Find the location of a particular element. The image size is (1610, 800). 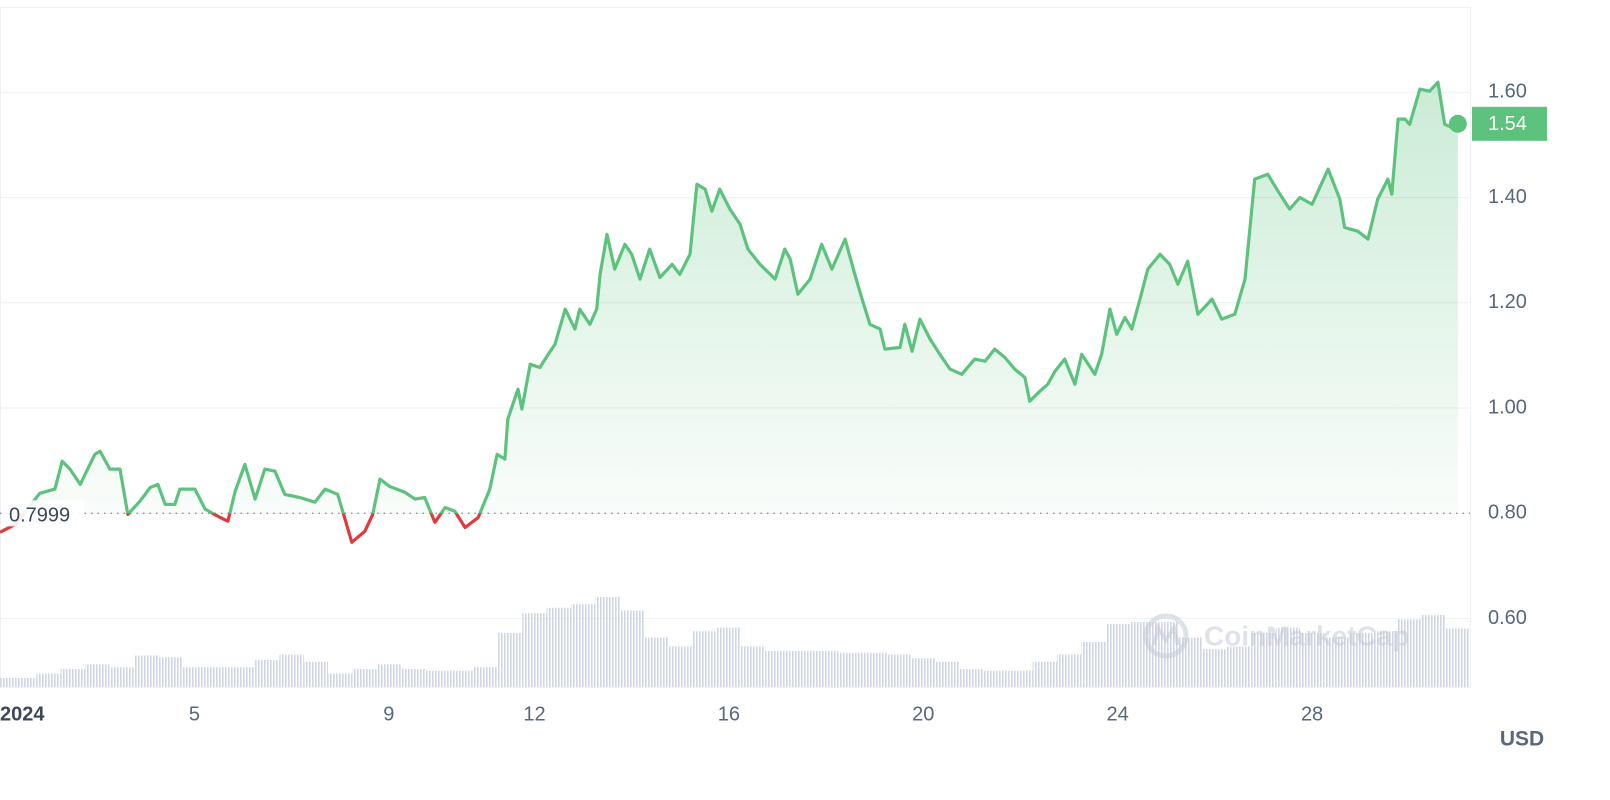

x-tick-label: 2024 is located at coordinates (22, 714).